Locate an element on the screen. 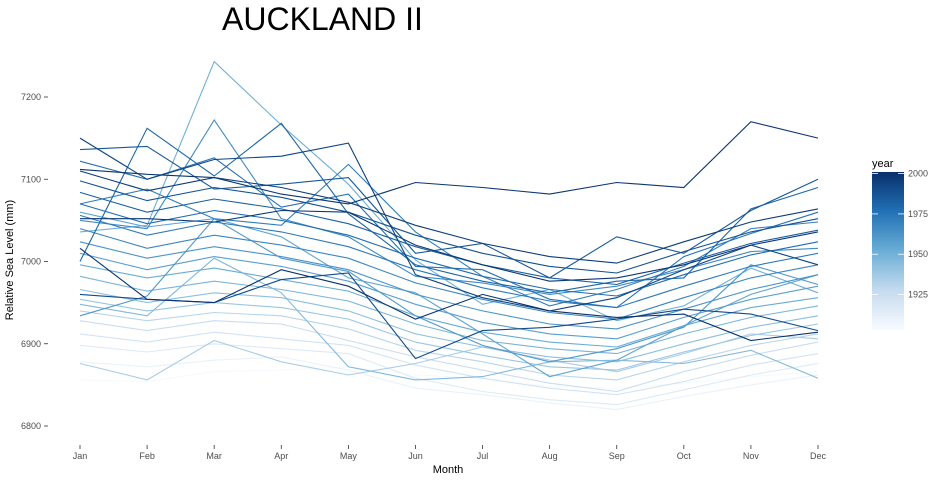 The height and width of the screenshot is (480, 940). x-tick-label: Apr is located at coordinates (281, 456).